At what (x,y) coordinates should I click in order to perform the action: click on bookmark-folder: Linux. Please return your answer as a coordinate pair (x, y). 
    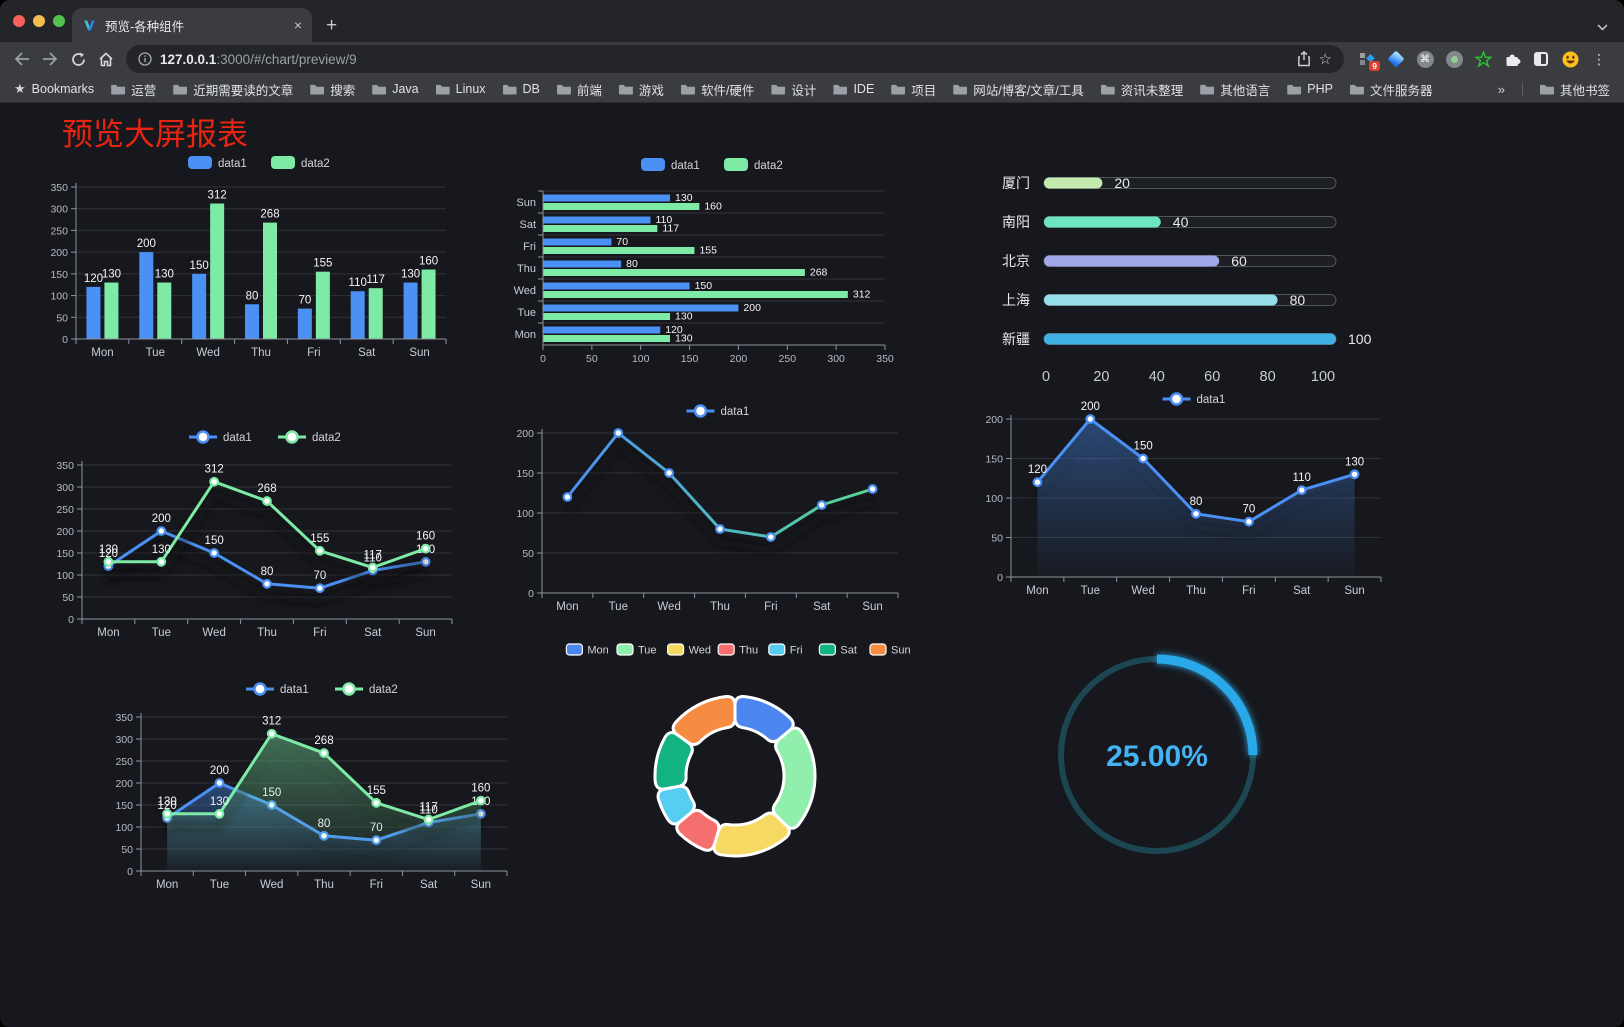
    Looking at the image, I should click on (460, 89).